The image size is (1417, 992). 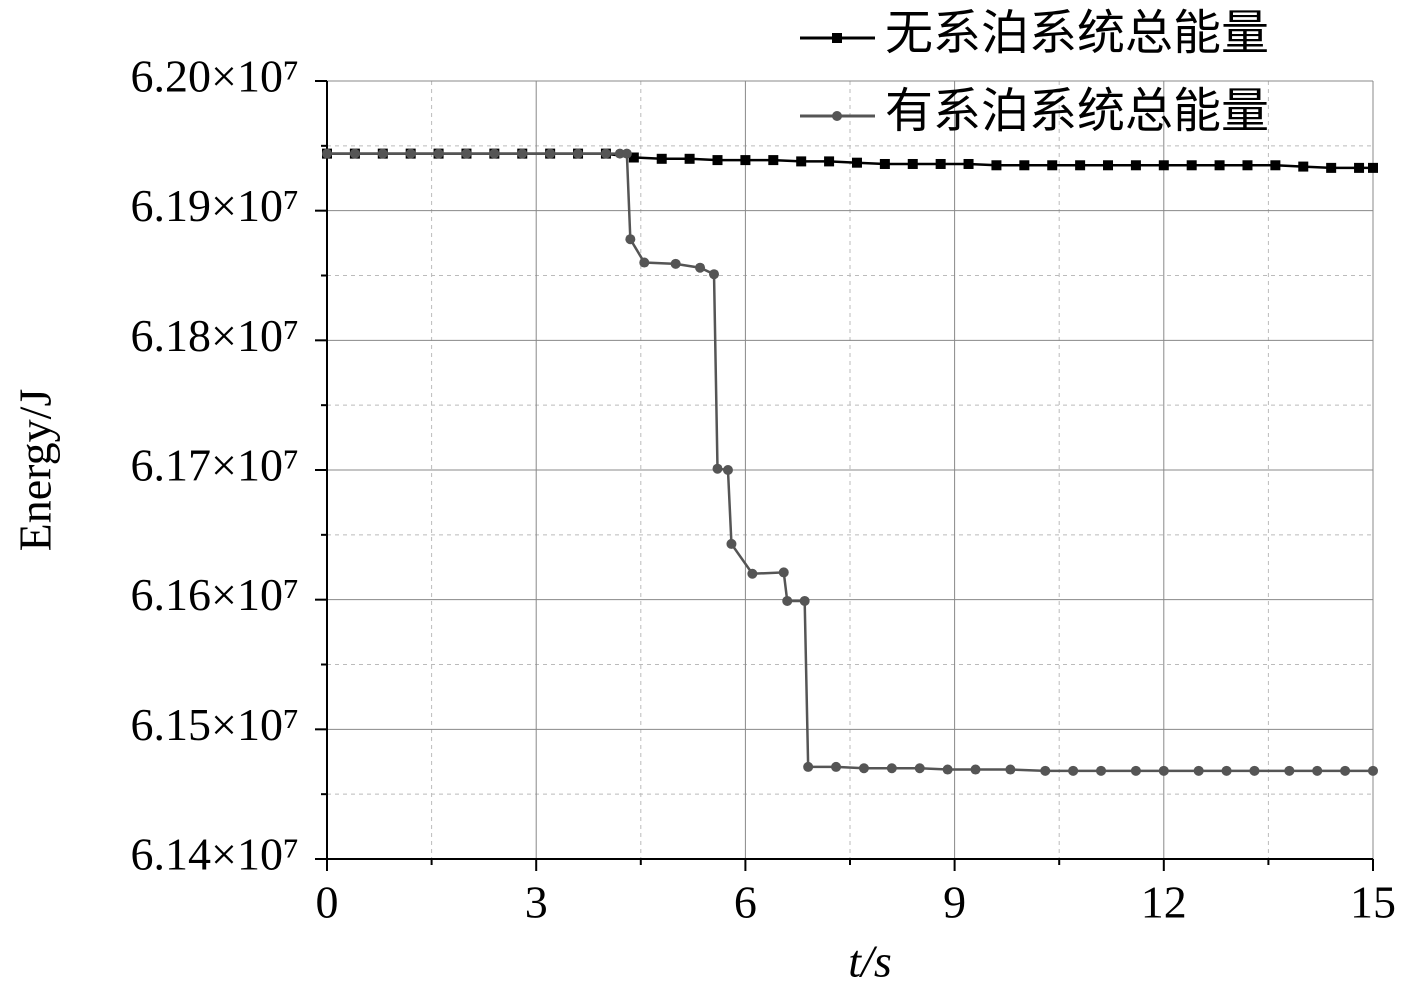 What do you see at coordinates (1077, 33) in the screenshot?
I see `legend-label: 无系泊系统总能量` at bounding box center [1077, 33].